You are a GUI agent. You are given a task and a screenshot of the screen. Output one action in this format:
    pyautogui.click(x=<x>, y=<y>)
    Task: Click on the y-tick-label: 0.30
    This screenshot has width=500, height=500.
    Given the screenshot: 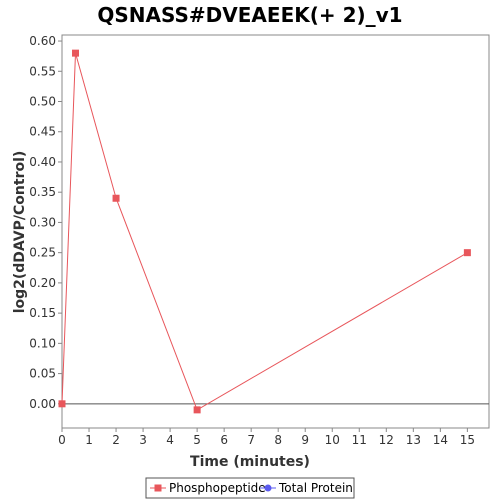 What is the action you would take?
    pyautogui.click(x=42, y=222)
    